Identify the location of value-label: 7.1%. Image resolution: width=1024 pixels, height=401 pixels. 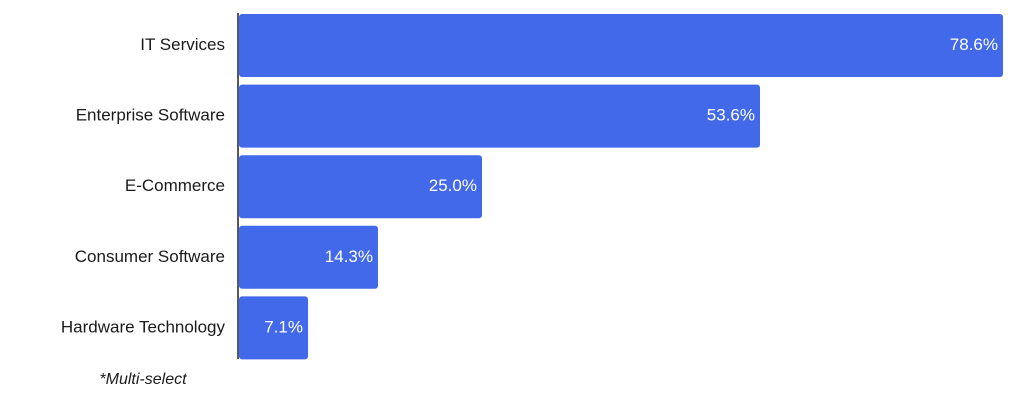
(283, 326).